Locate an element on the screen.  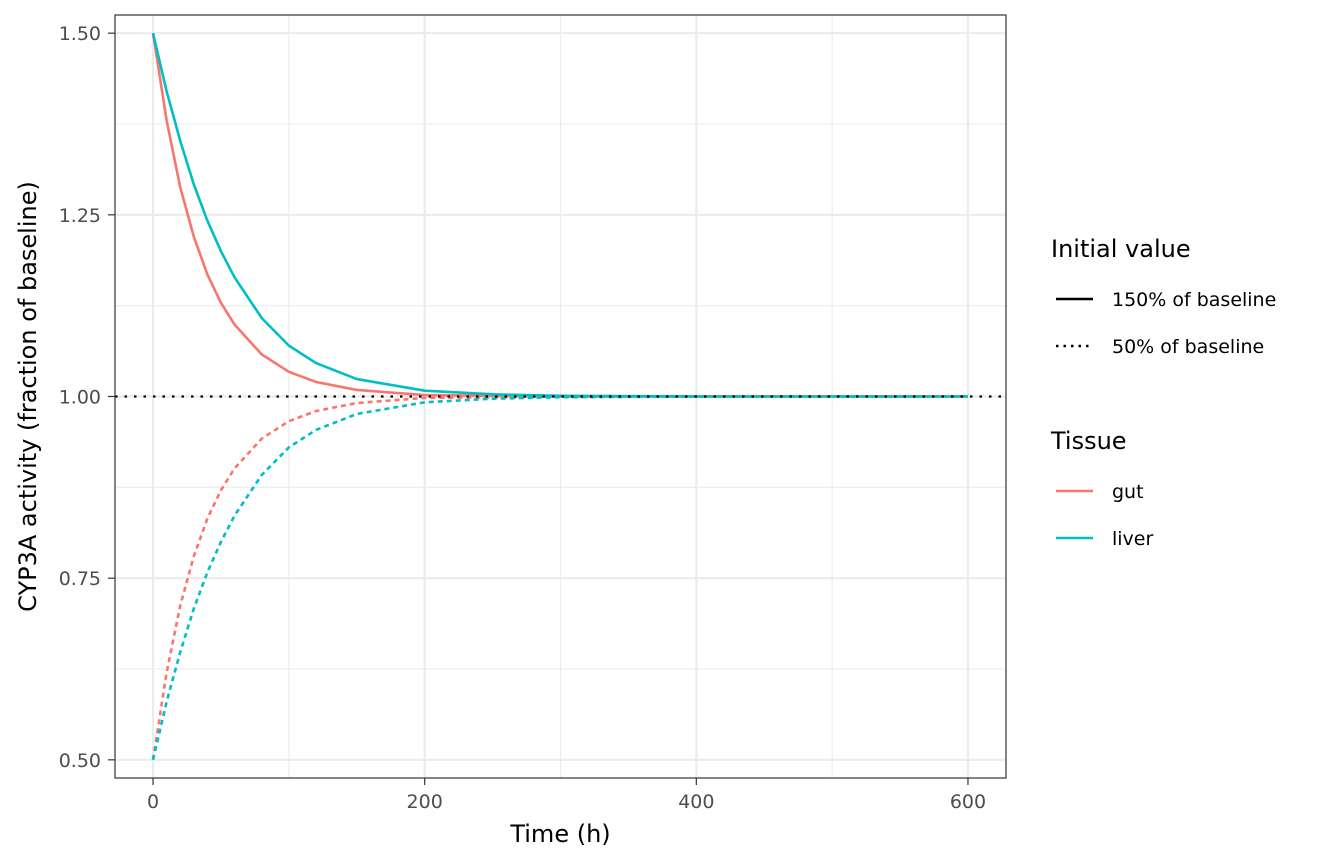
x-tick-label: 0 is located at coordinates (153, 802).